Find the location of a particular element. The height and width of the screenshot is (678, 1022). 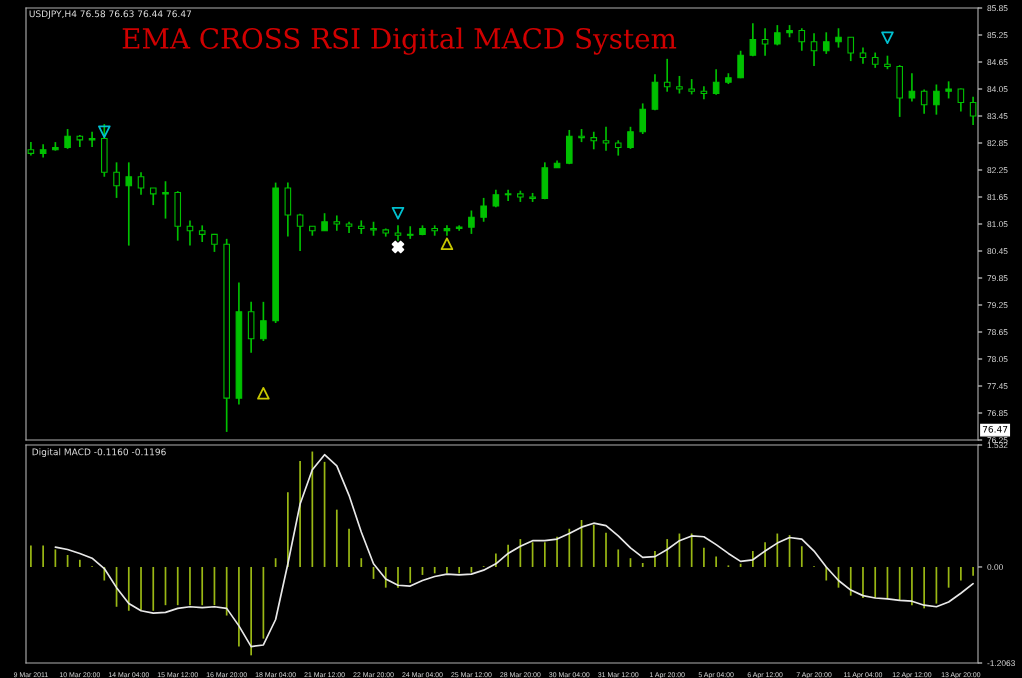

y-tick-label: 79.85 is located at coordinates (997, 278).